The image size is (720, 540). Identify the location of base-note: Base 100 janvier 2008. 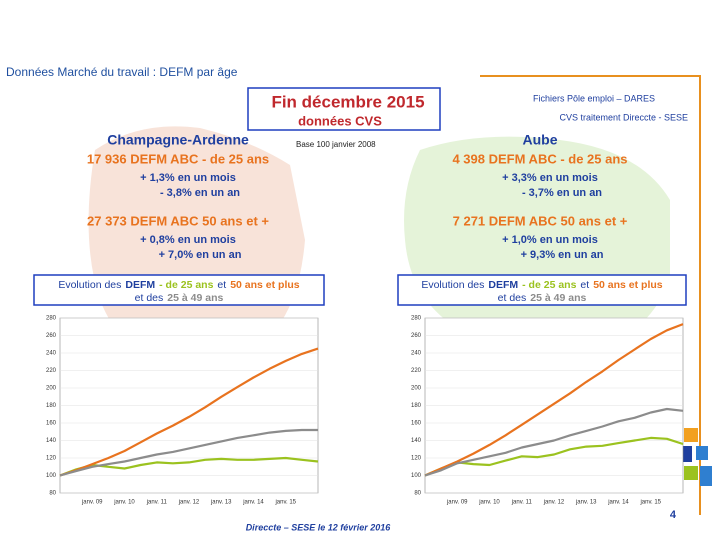
(336, 144).